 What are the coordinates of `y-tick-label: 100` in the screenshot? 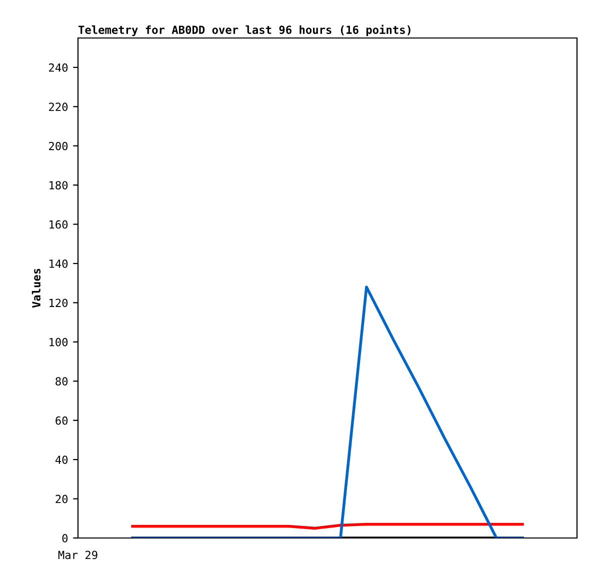 It's located at (59, 342).